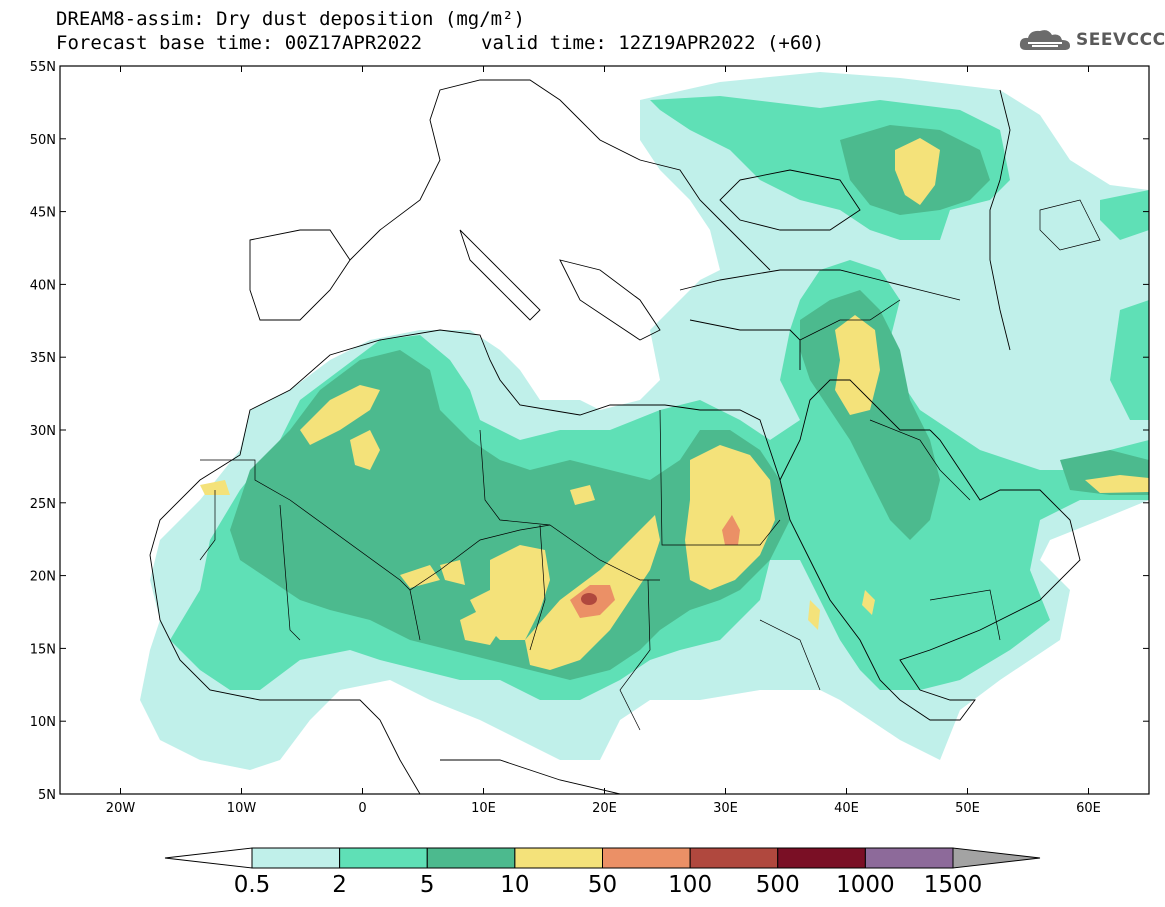  I want to click on logo-text: SEEVCCC, so click(1120, 40).